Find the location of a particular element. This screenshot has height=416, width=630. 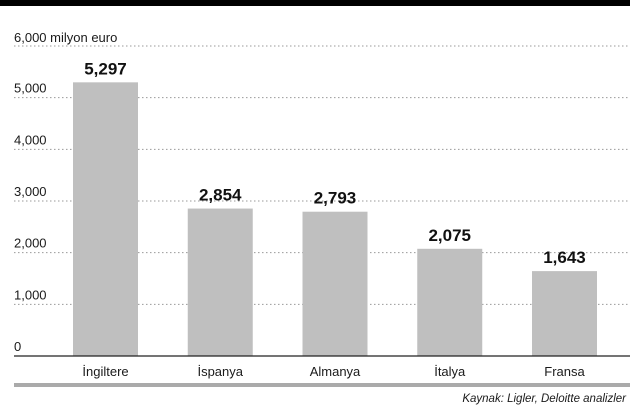

bar-value-label: 5,297 is located at coordinates (105, 68).